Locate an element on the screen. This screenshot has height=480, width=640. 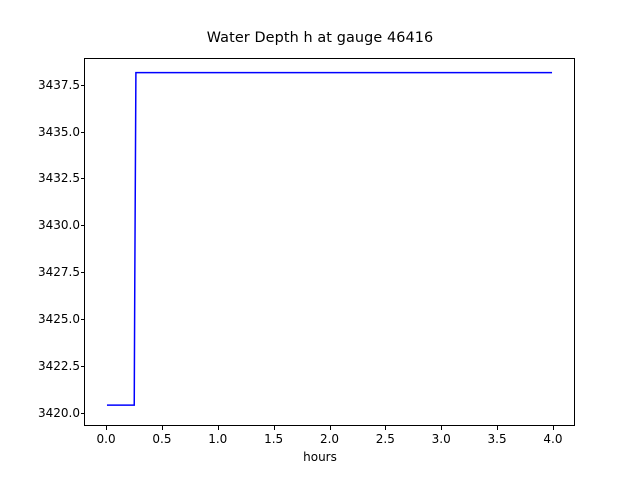
x-tick-label: 2.0 is located at coordinates (329, 439).